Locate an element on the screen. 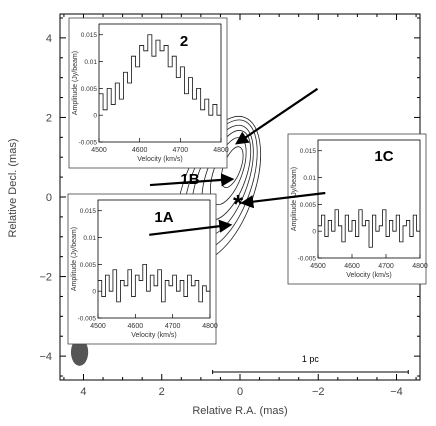 The width and height of the screenshot is (436, 426). y-tick-label: 4 is located at coordinates (49, 39).